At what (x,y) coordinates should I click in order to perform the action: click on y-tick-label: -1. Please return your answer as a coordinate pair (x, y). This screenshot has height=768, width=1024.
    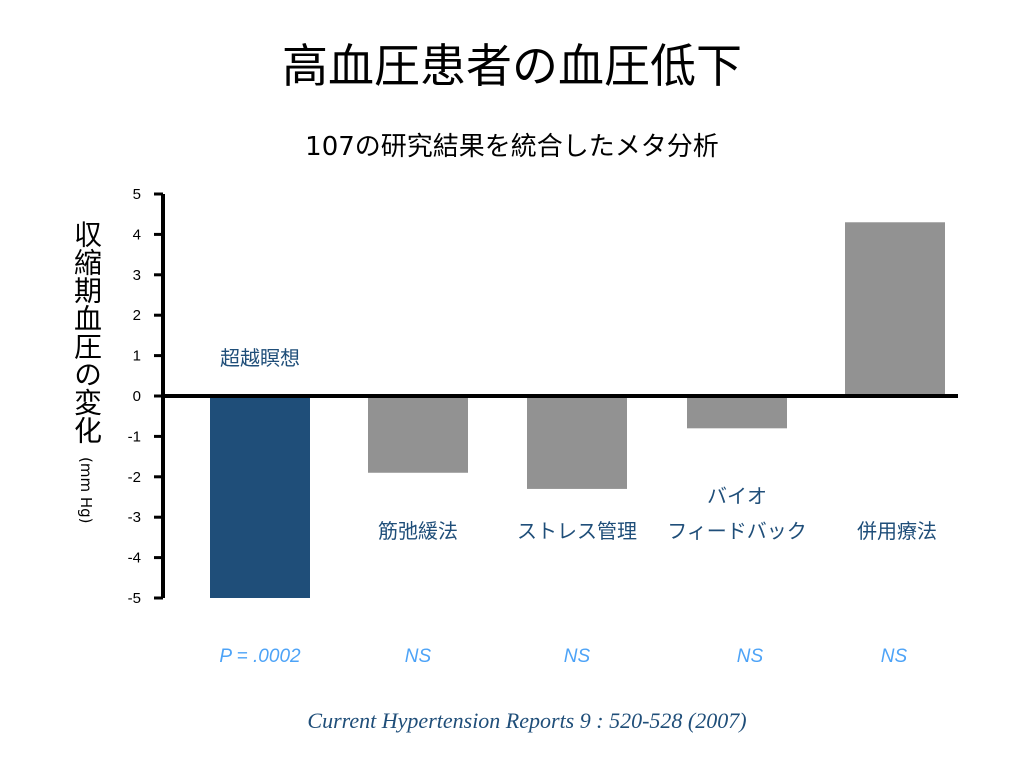
    Looking at the image, I should click on (134, 436).